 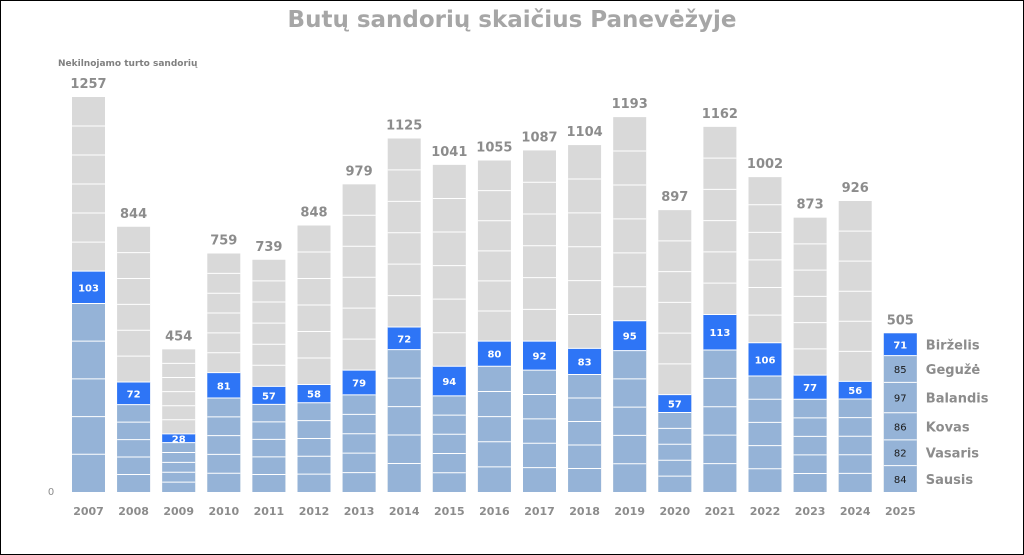 I want to click on bar-june-2007, so click(x=88, y=287).